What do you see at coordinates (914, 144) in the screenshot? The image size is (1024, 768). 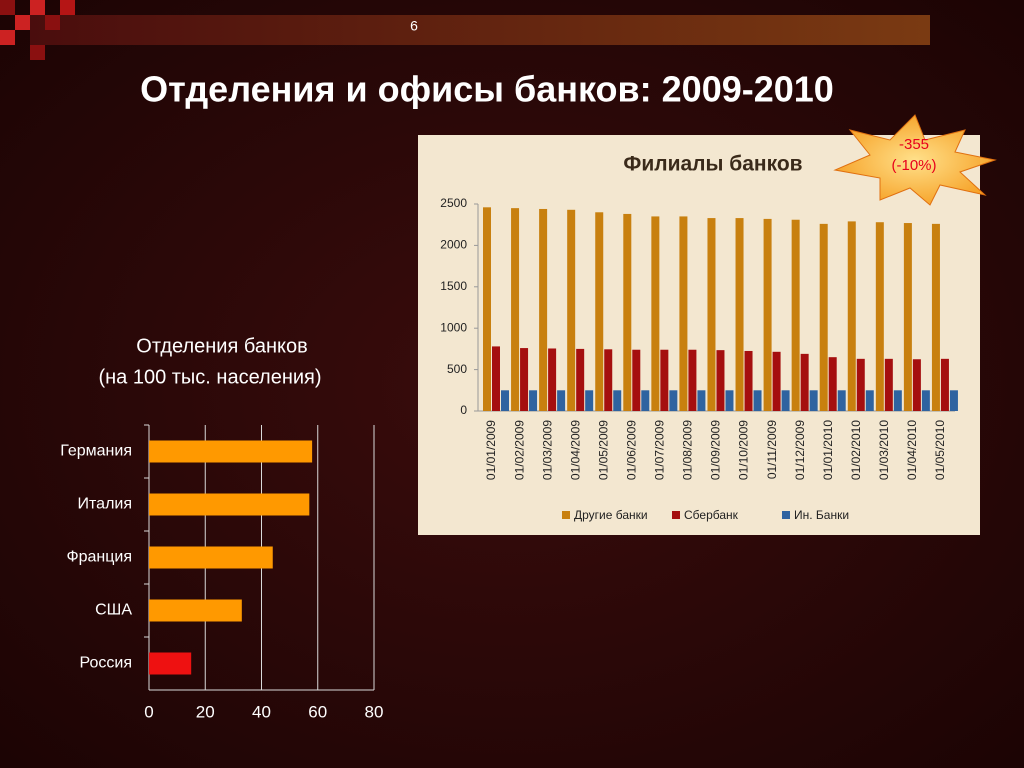 I see `annotation: -355` at bounding box center [914, 144].